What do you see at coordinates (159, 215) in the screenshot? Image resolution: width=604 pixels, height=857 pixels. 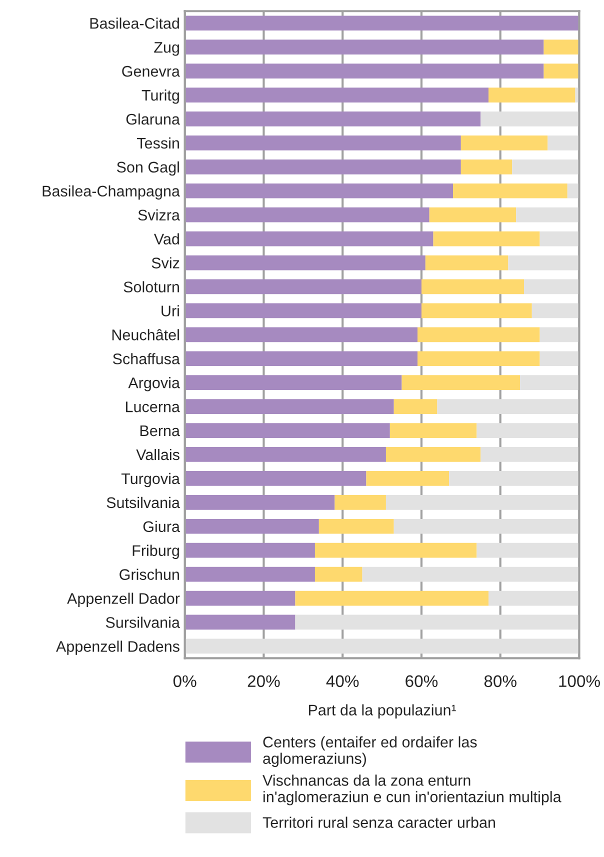 I see `y-tick-label: Svizra` at bounding box center [159, 215].